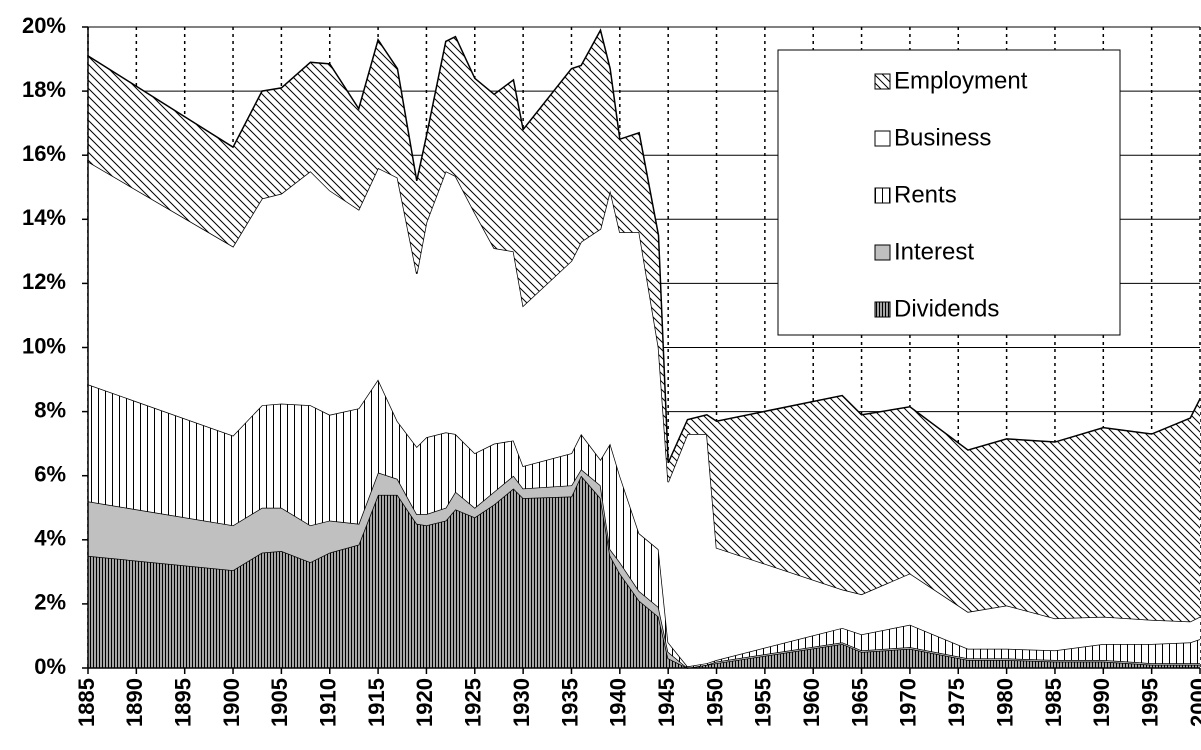 The width and height of the screenshot is (1201, 750). Describe the element at coordinates (946, 308) in the screenshot. I see `legend-label: Dividends` at that location.